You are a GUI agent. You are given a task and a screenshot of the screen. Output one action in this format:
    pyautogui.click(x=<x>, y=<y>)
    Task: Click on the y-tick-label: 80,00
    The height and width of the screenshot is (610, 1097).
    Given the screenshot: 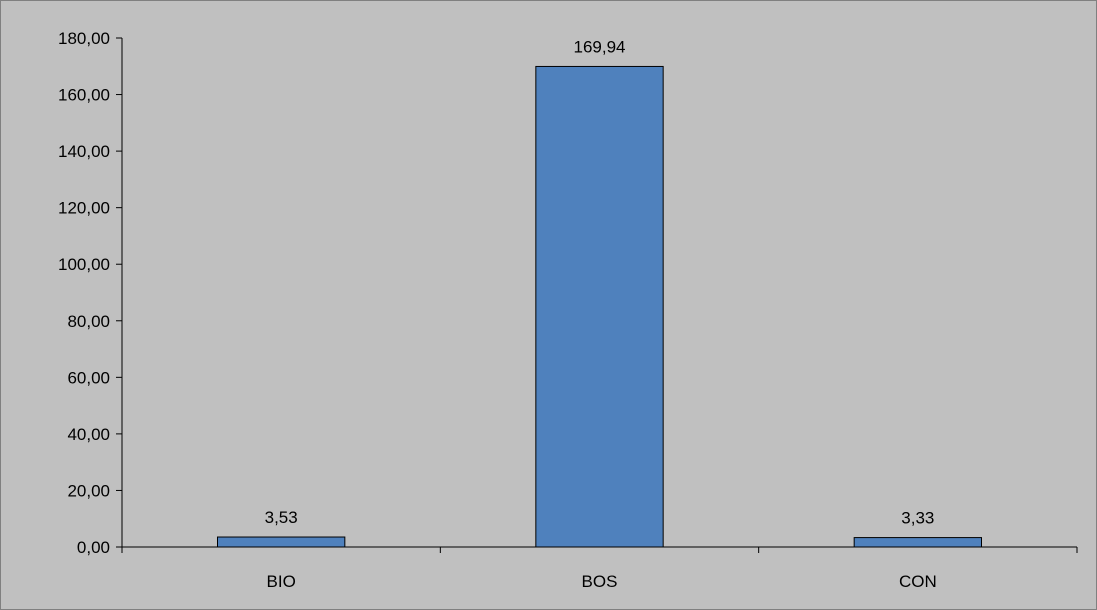 What is the action you would take?
    pyautogui.click(x=88, y=321)
    